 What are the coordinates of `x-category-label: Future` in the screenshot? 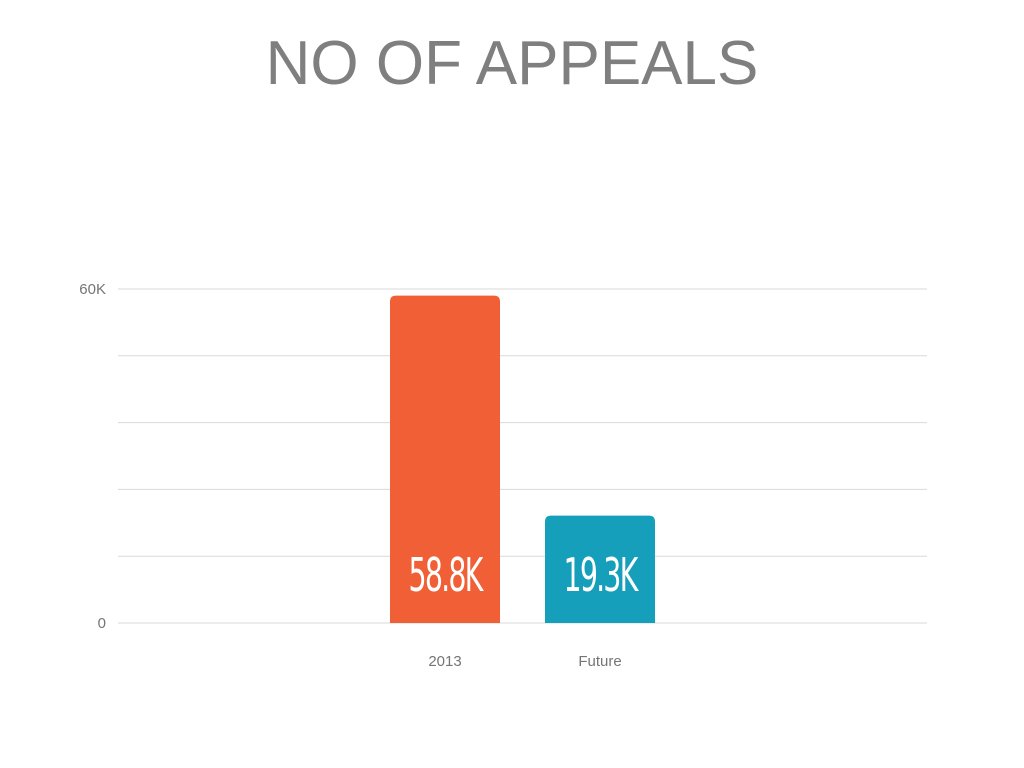 It's located at (599, 661).